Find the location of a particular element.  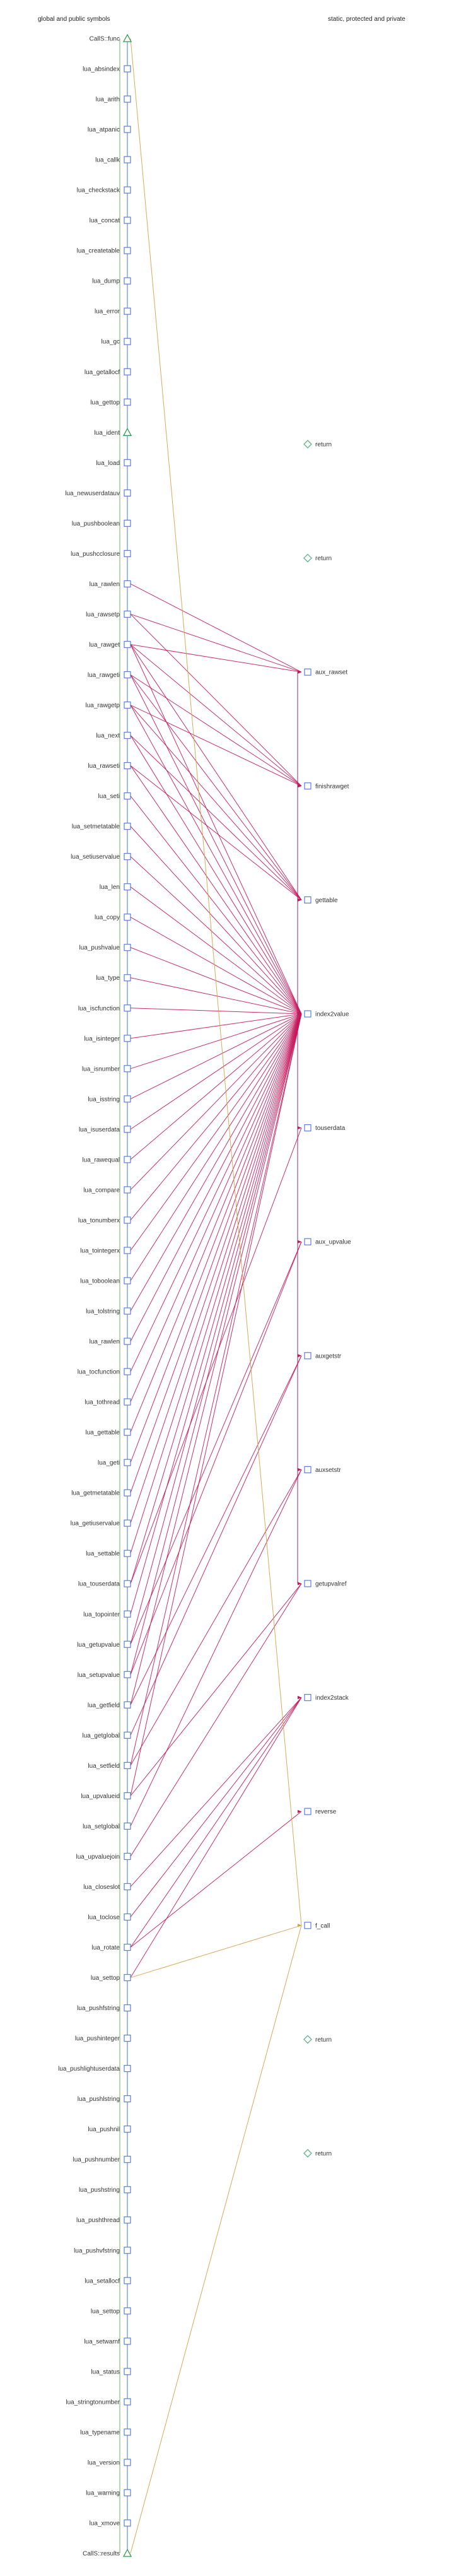

left-node-lua-closeslot-box-marker is located at coordinates (127, 1887).